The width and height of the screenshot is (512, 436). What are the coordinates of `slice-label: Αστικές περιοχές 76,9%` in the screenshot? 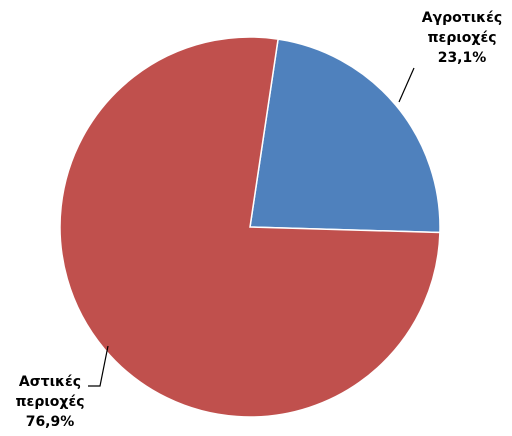 It's located at (50, 402).